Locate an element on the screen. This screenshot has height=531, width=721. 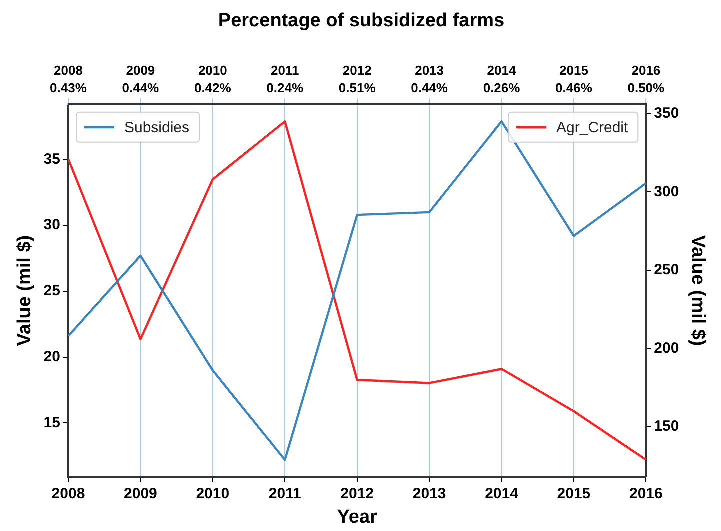
x-tick-label: 2008 is located at coordinates (69, 493).